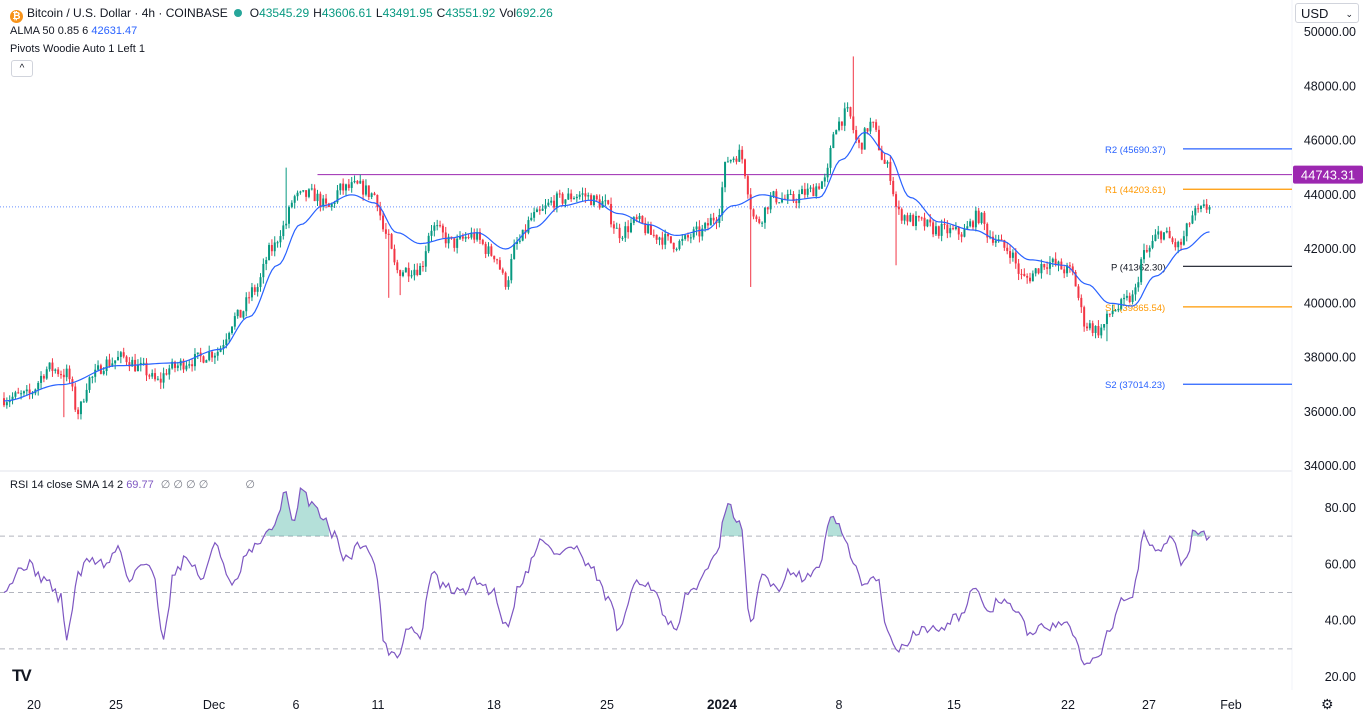  What do you see at coordinates (534, 13) in the screenshot?
I see `ohlc-value-vol: 692.26` at bounding box center [534, 13].